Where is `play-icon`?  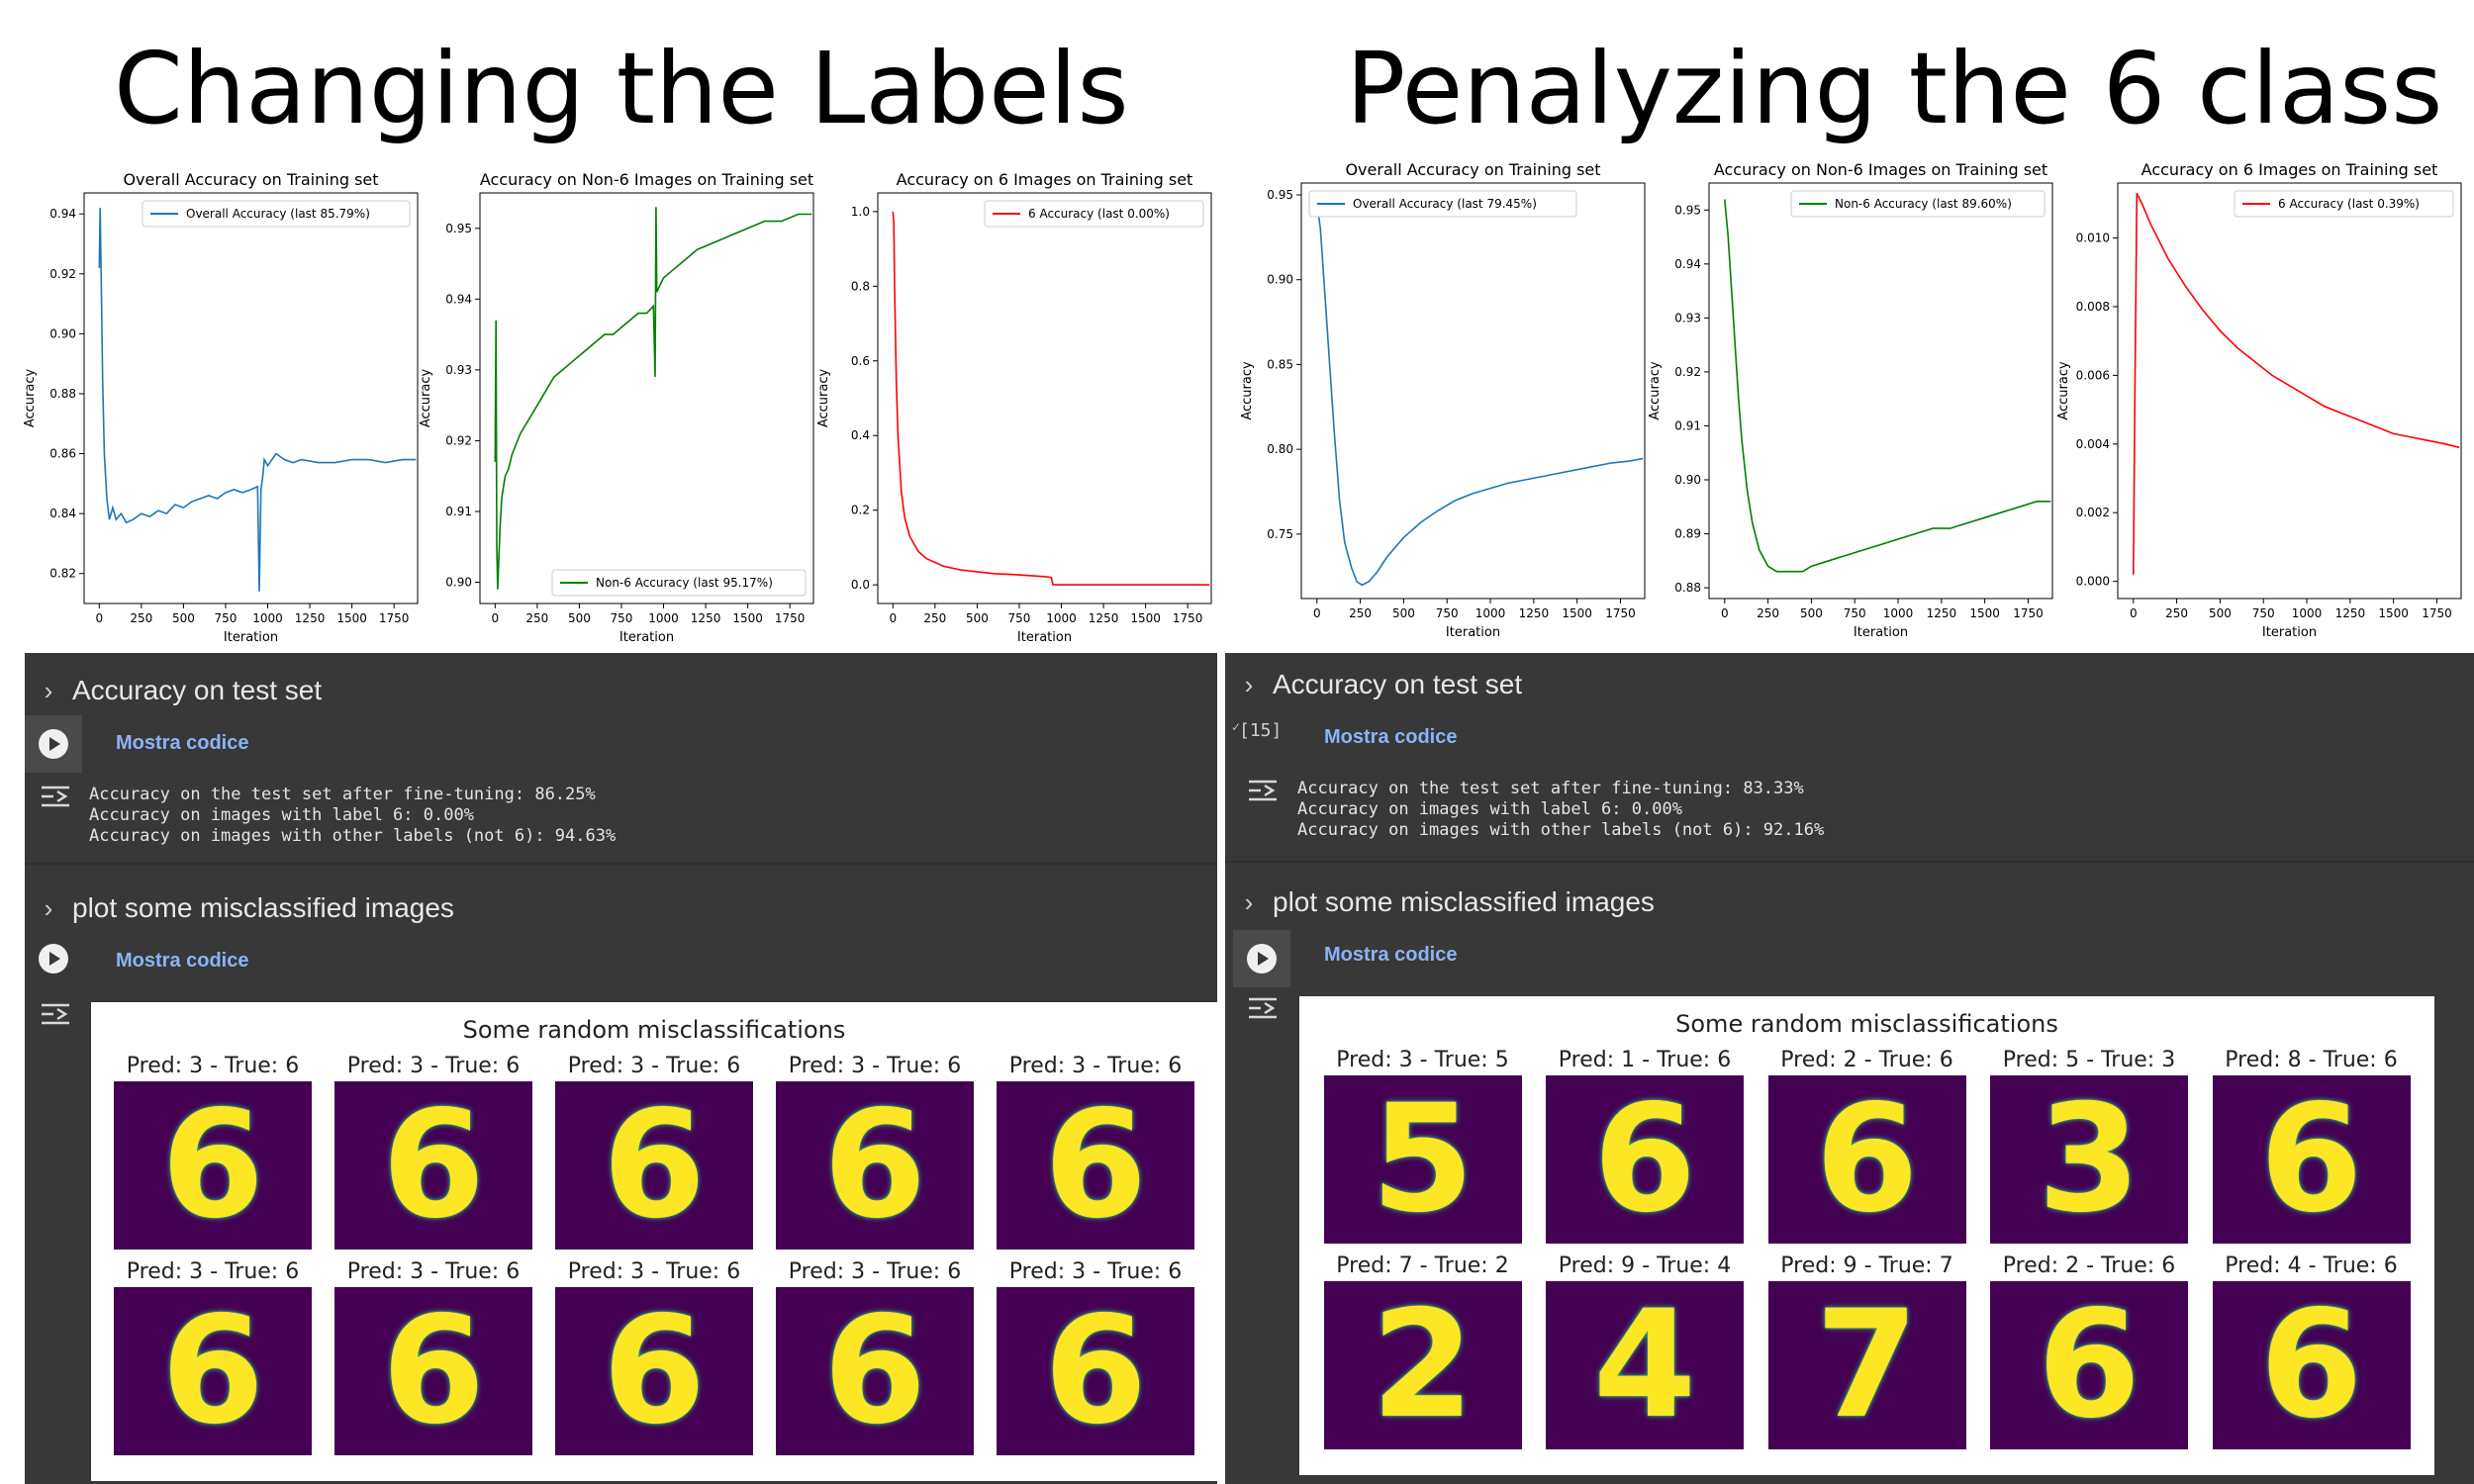 play-icon is located at coordinates (54, 959).